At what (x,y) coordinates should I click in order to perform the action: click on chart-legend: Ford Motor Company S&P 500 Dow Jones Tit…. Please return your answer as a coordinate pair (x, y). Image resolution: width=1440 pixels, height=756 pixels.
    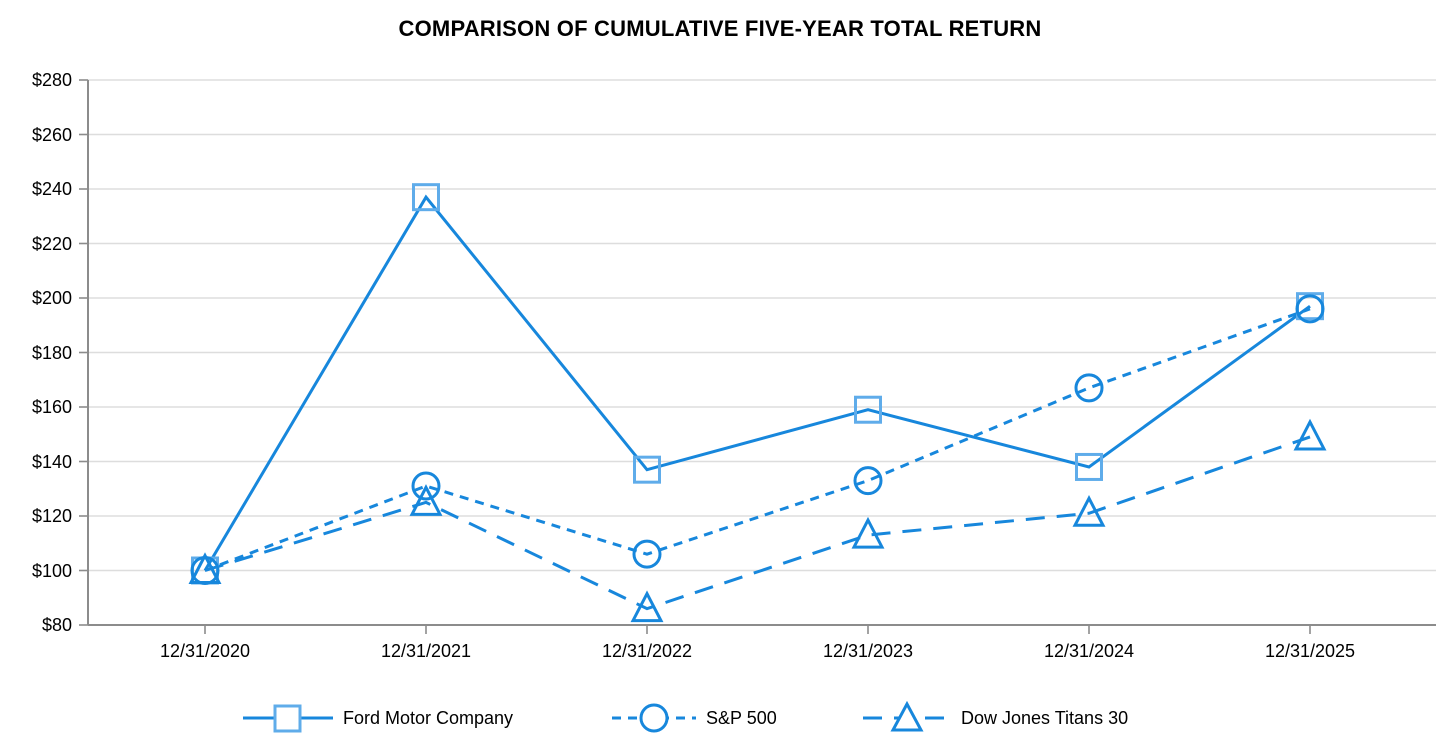
    Looking at the image, I should click on (720, 720).